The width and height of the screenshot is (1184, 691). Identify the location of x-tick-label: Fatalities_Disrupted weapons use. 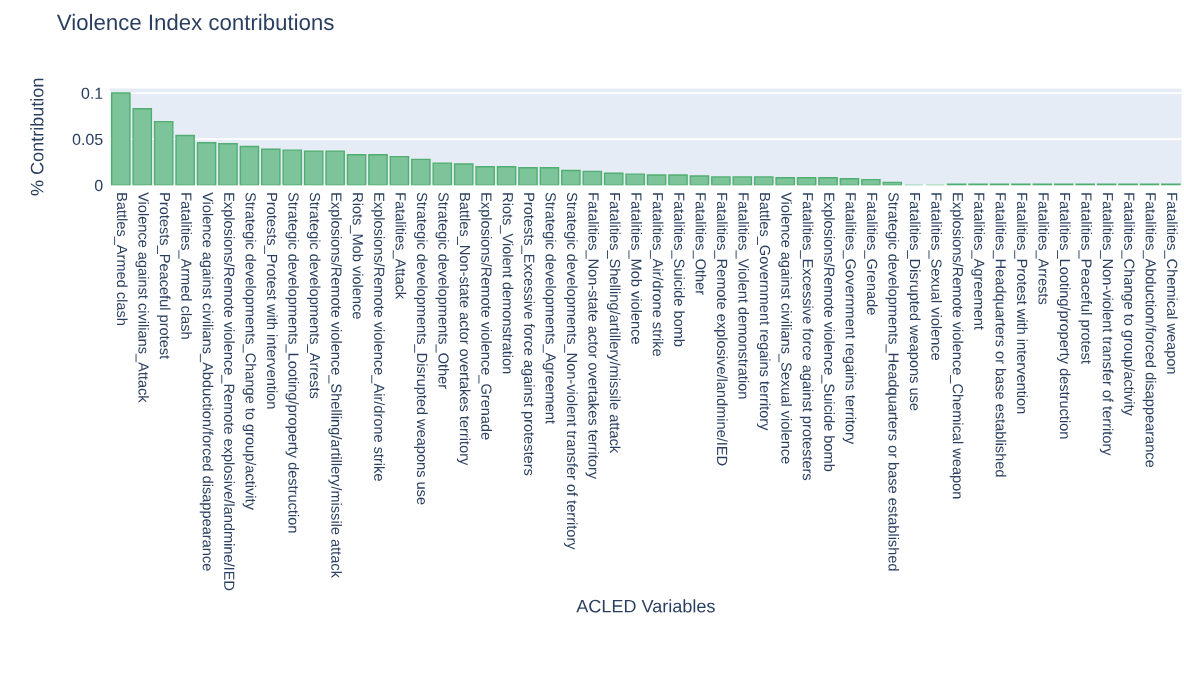
(913, 302).